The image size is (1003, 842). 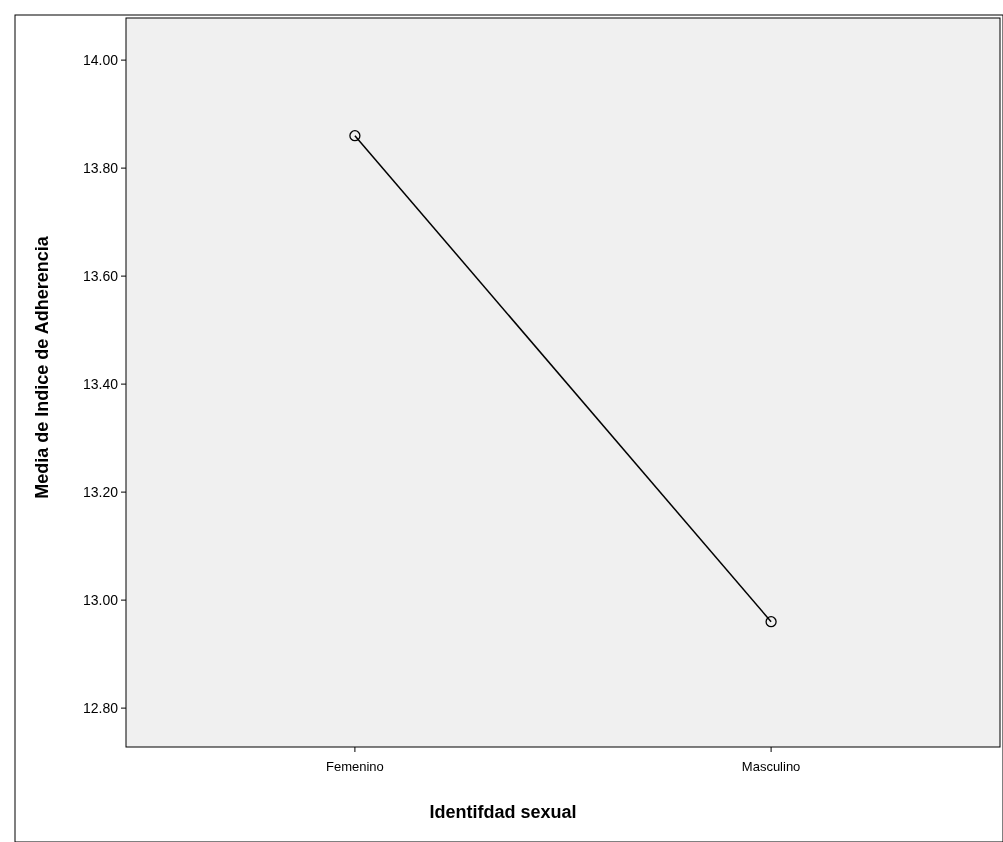 I want to click on y-tick-label: 13.60, so click(x=100, y=276).